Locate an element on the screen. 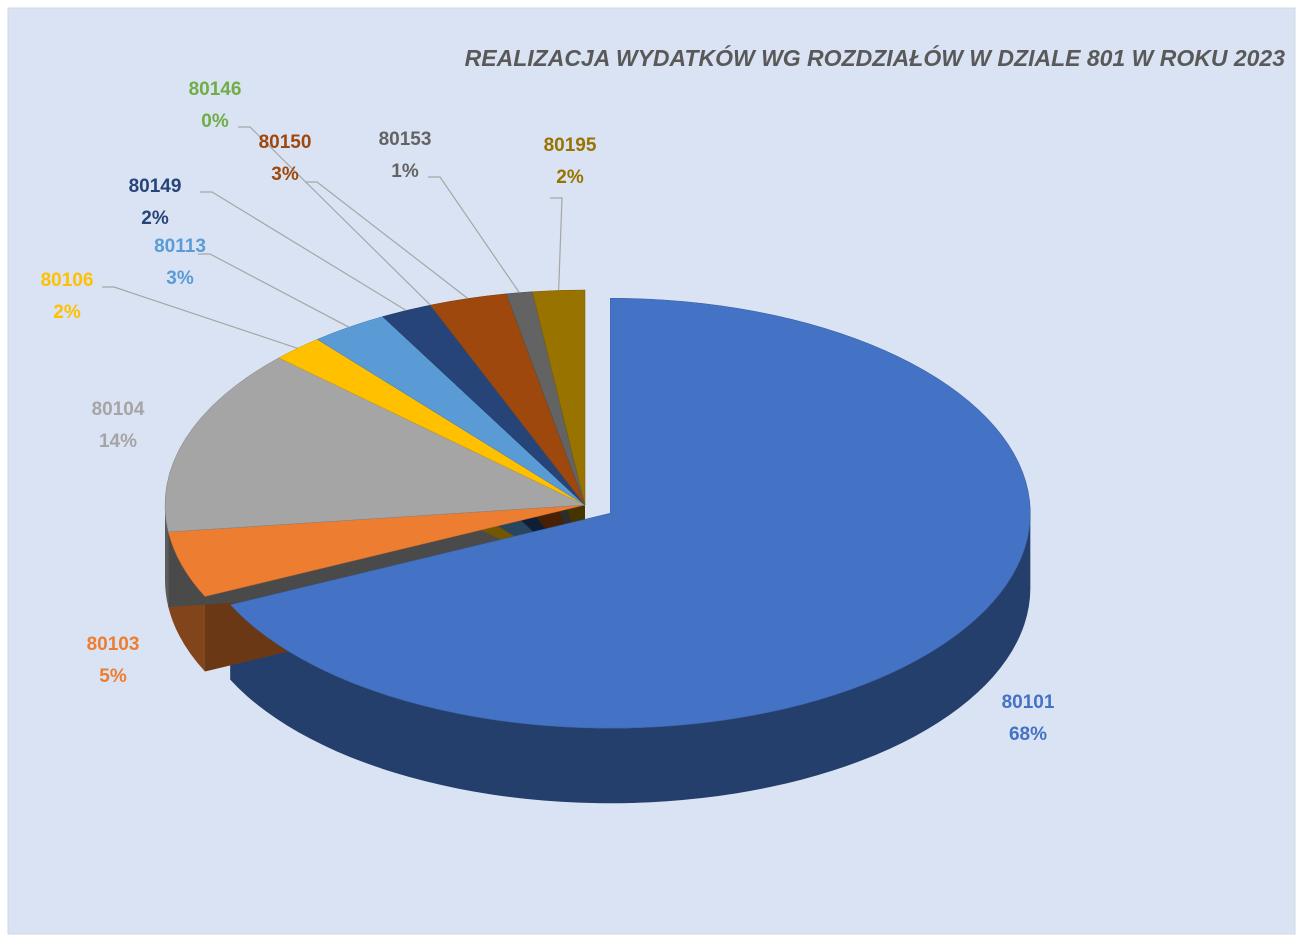 The image size is (1299, 936). category-label: 80150 is located at coordinates (285, 142).